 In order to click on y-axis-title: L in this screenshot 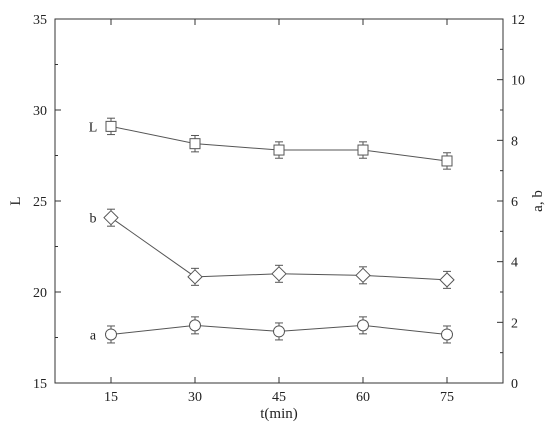, I will do `click(16, 200)`.